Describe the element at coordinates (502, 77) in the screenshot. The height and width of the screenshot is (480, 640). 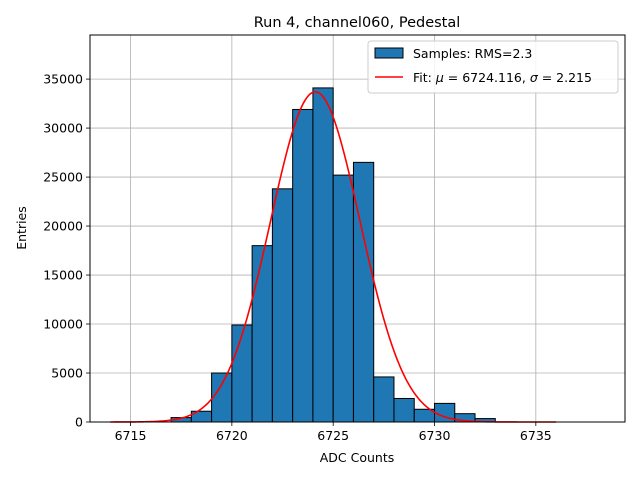
I see `legend-label-fit: Fit: μ = 6724.116, σ = 2.215` at that location.